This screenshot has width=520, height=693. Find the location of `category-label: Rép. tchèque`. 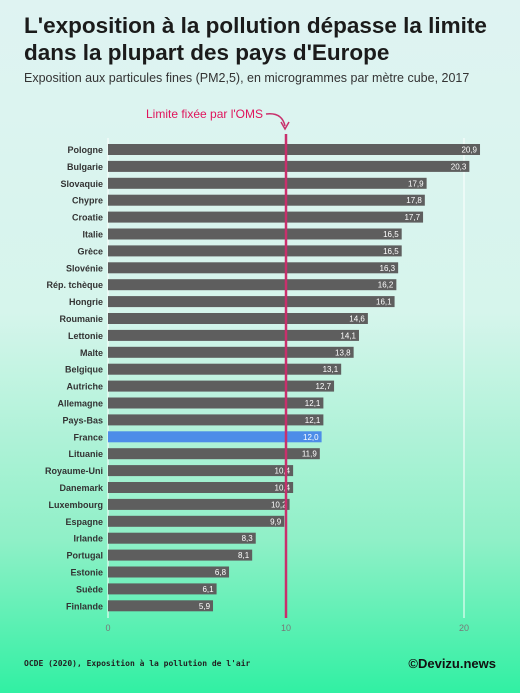

category-label: Rép. tchèque is located at coordinates (74, 285).